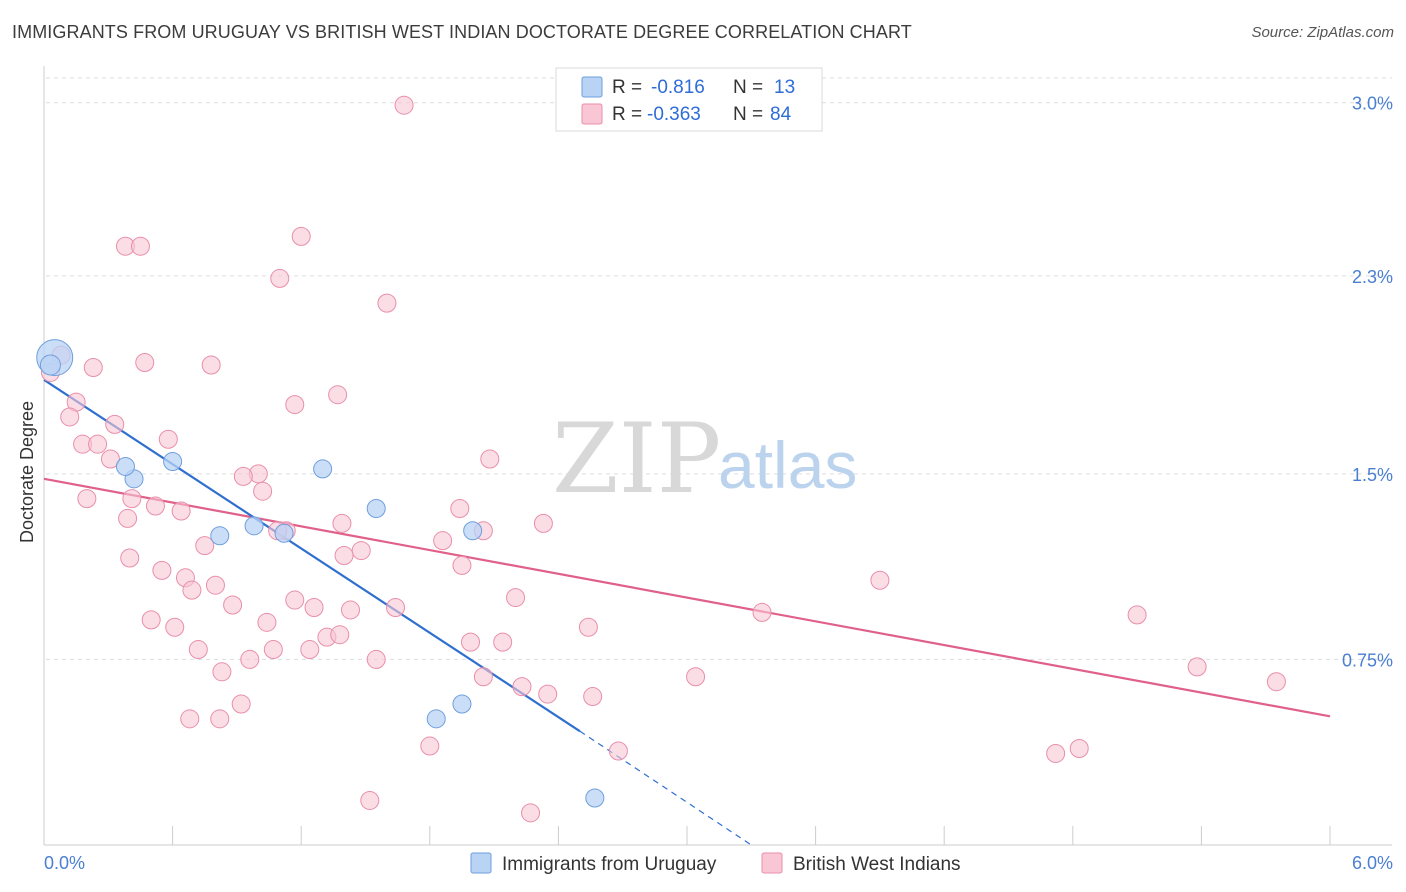  I want to click on watermark-zip: ZIP, so click(636, 459).